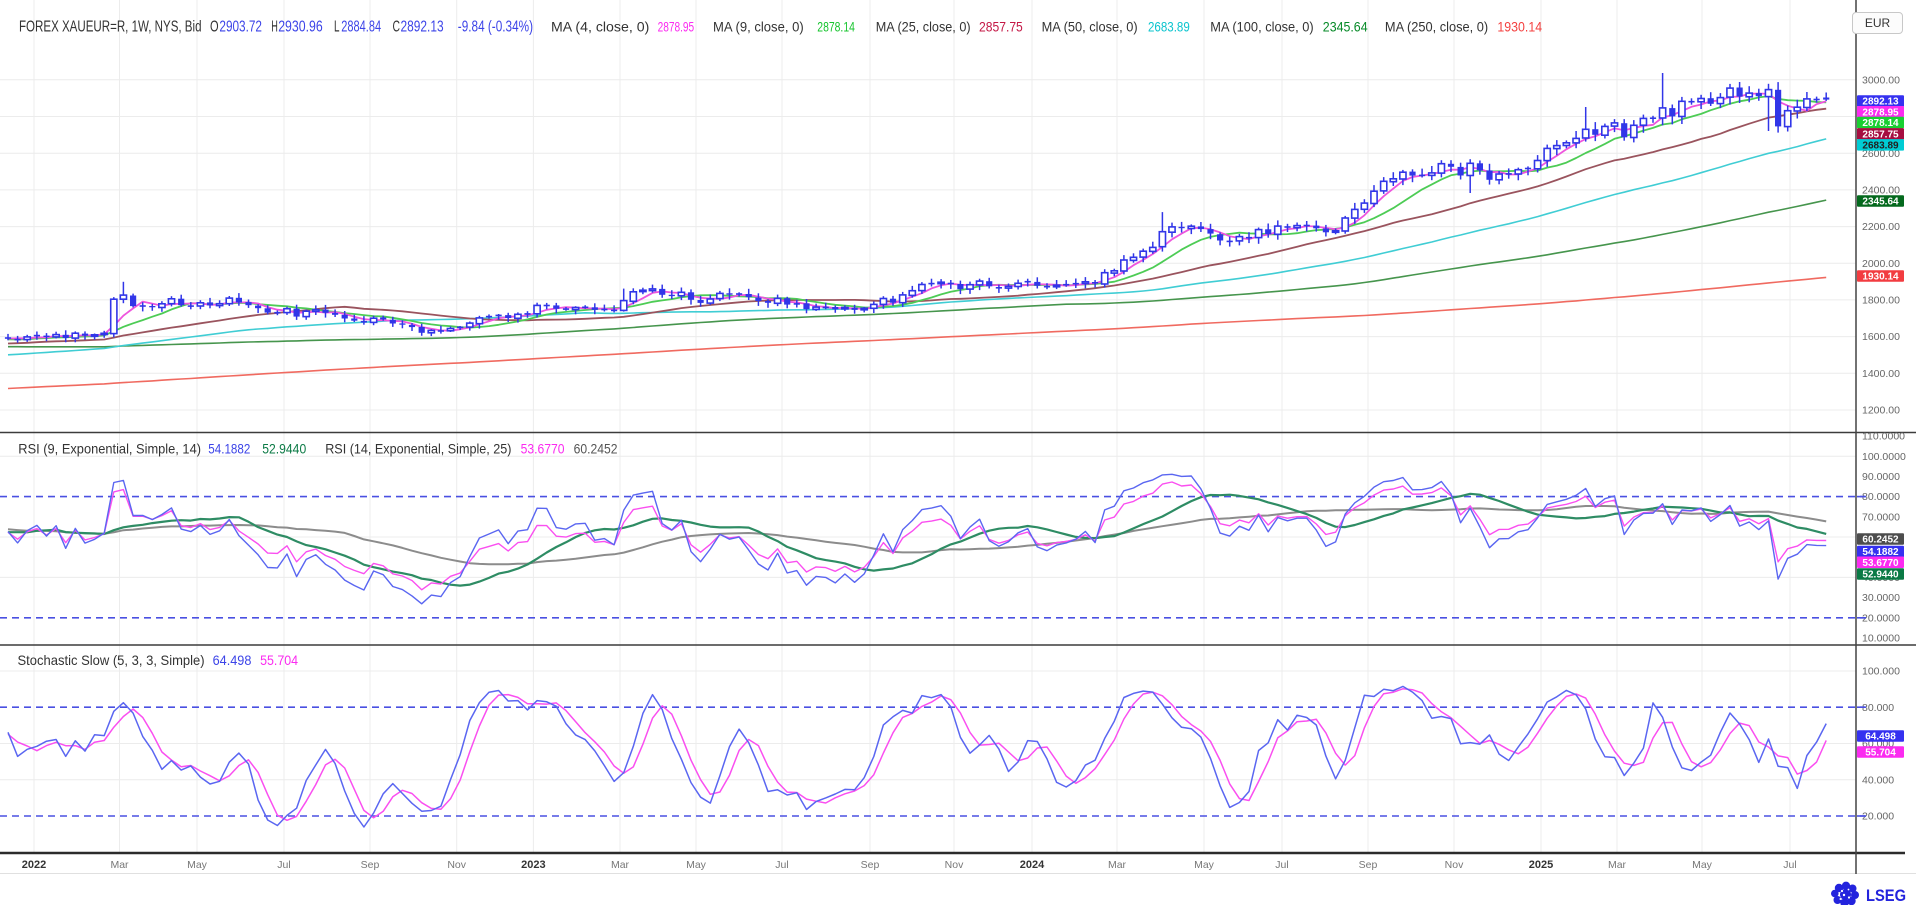 The image size is (1916, 905). What do you see at coordinates (758, 27) in the screenshot?
I see `svg-text: MA (9, close, 0)` at bounding box center [758, 27].